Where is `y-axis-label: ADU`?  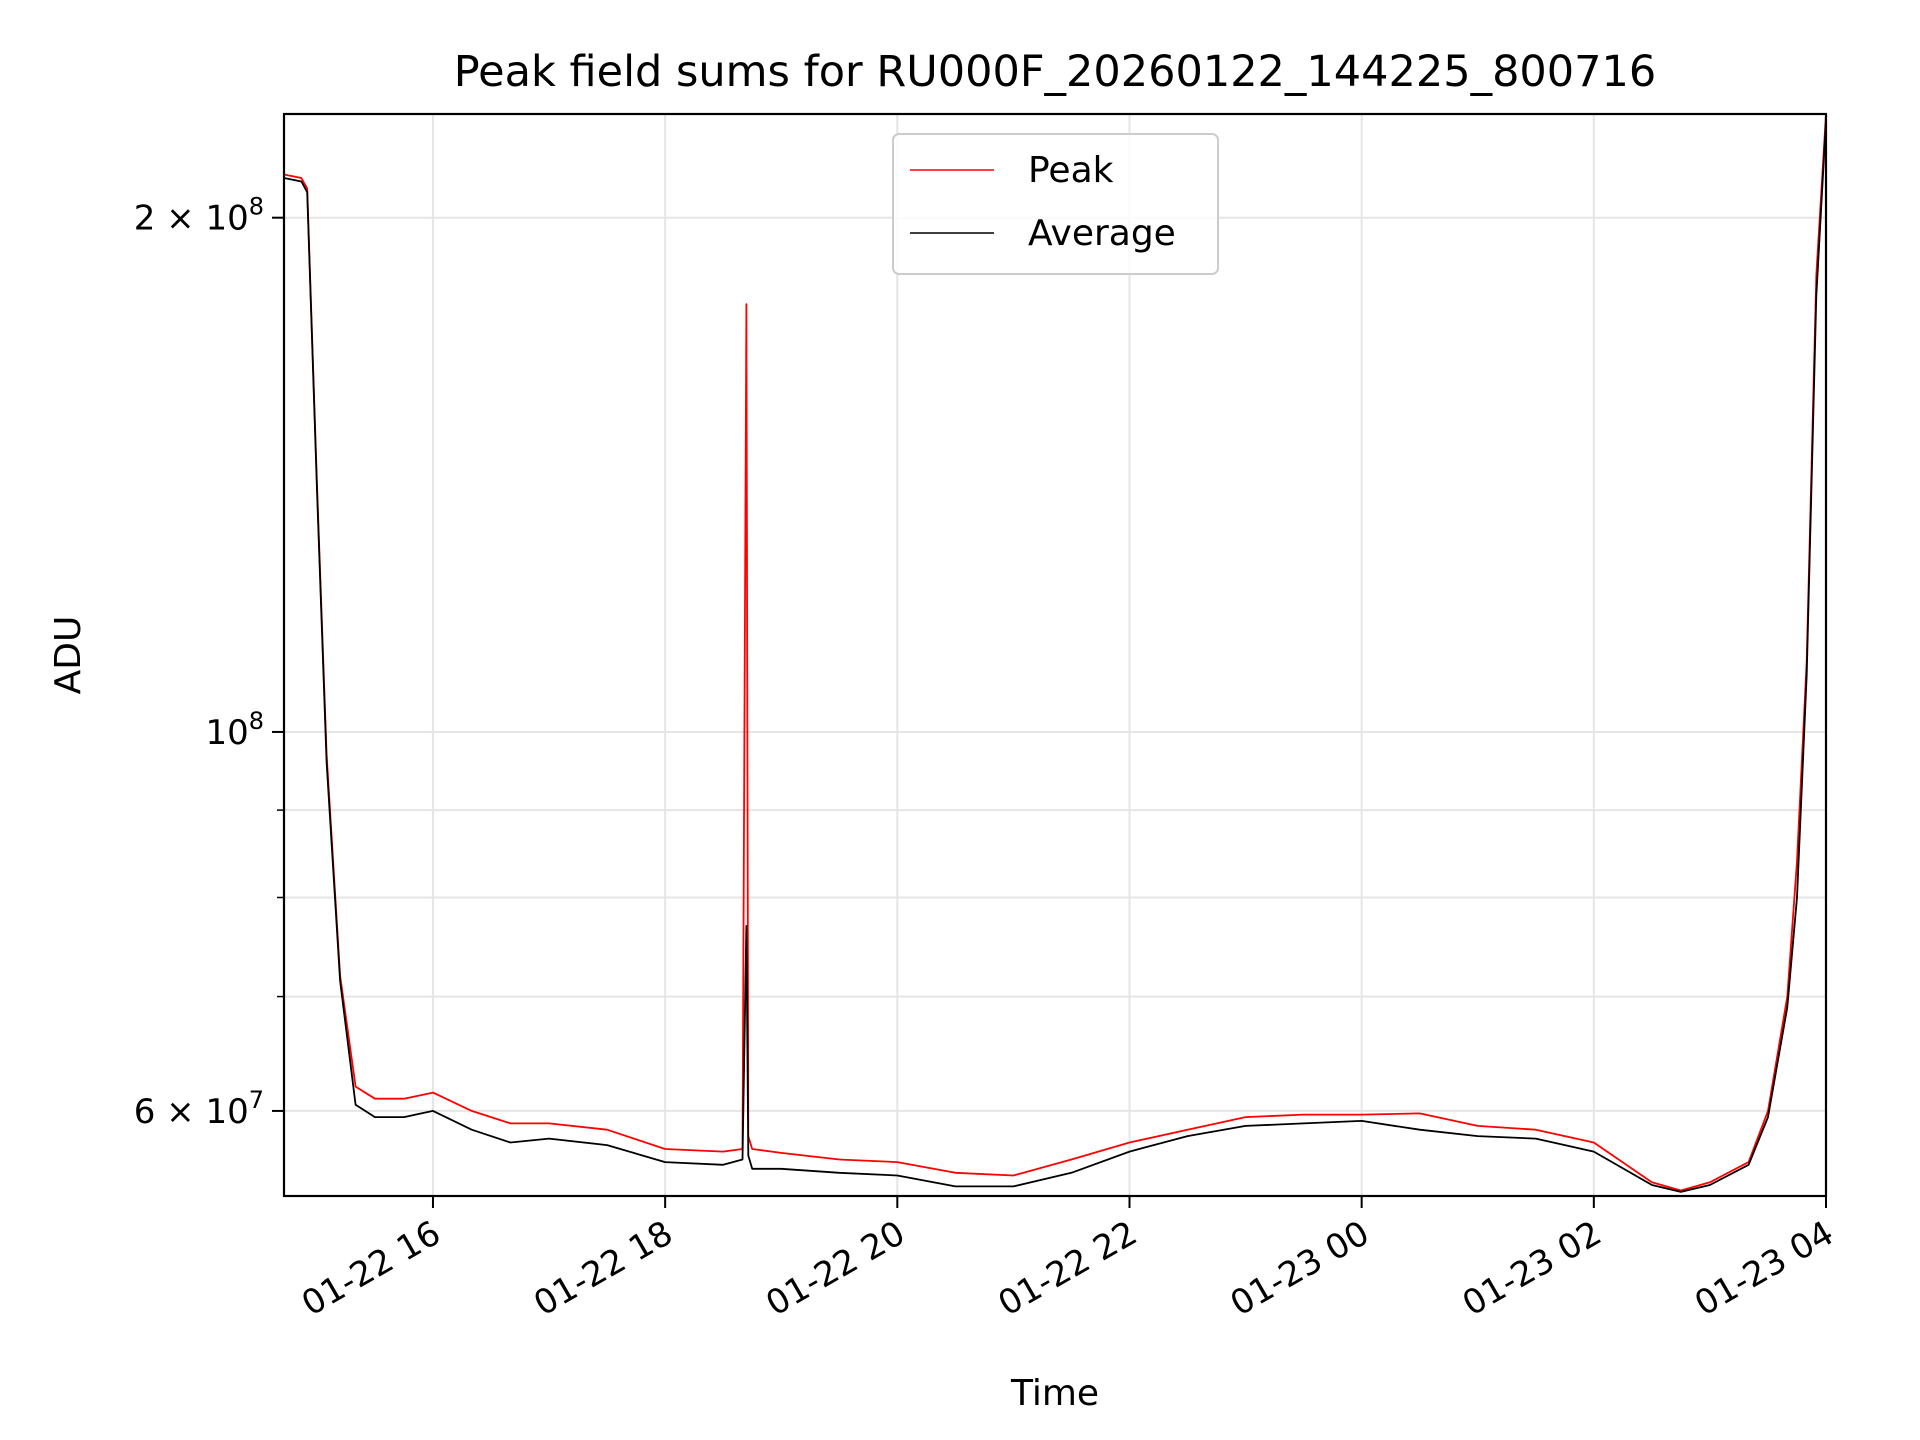
y-axis-label: ADU is located at coordinates (68, 655).